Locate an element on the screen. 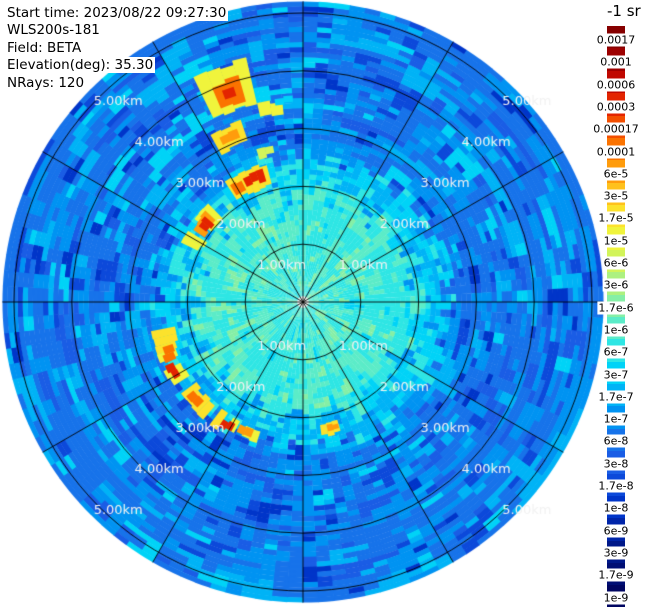 Image resolution: width=647 pixels, height=607 pixels. colorbar-tick-label: 3e-9 is located at coordinates (616, 553).